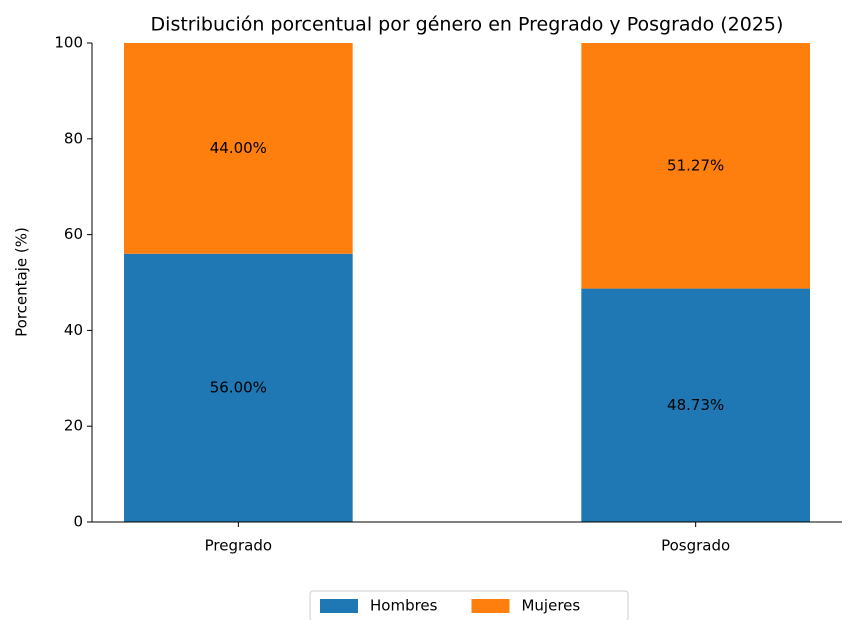  I want to click on y-tick-label: 40, so click(73, 330).